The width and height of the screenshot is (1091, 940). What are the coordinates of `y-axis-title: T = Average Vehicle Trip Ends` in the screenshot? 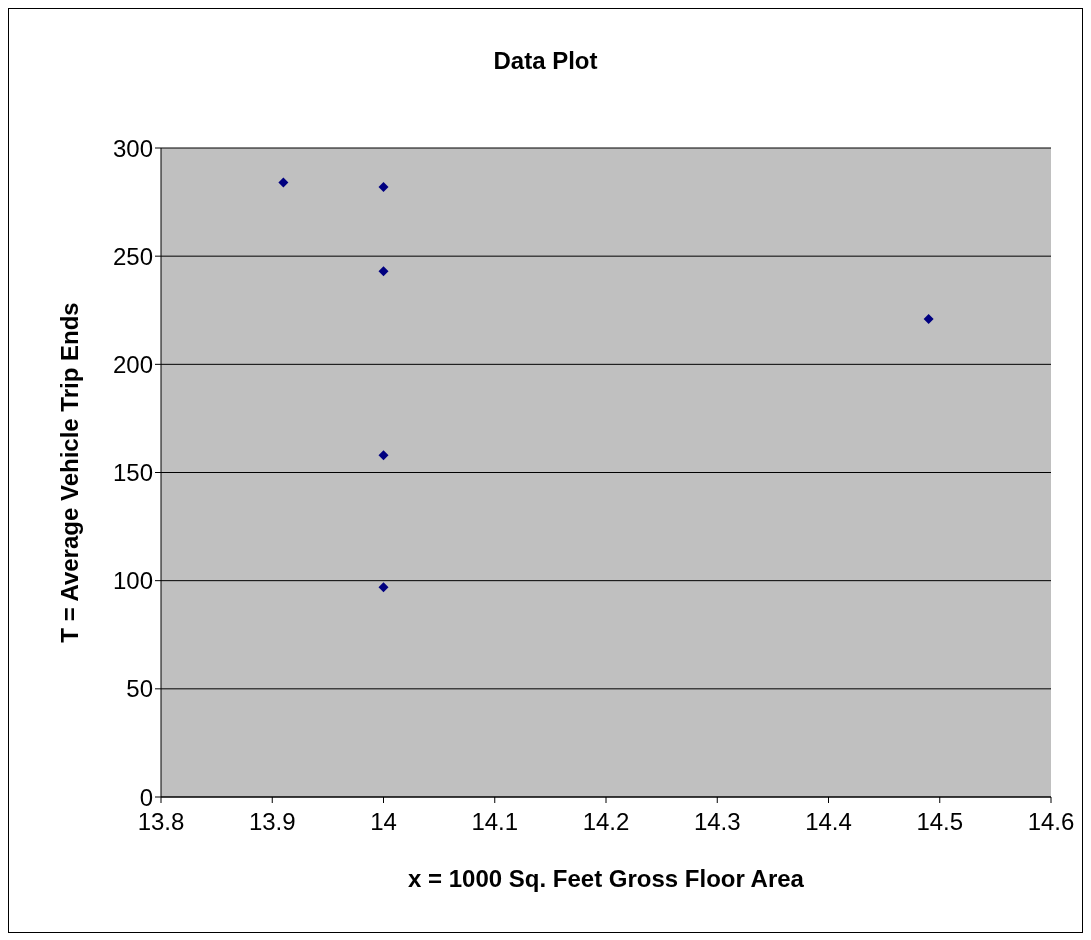 It's located at (69, 472).